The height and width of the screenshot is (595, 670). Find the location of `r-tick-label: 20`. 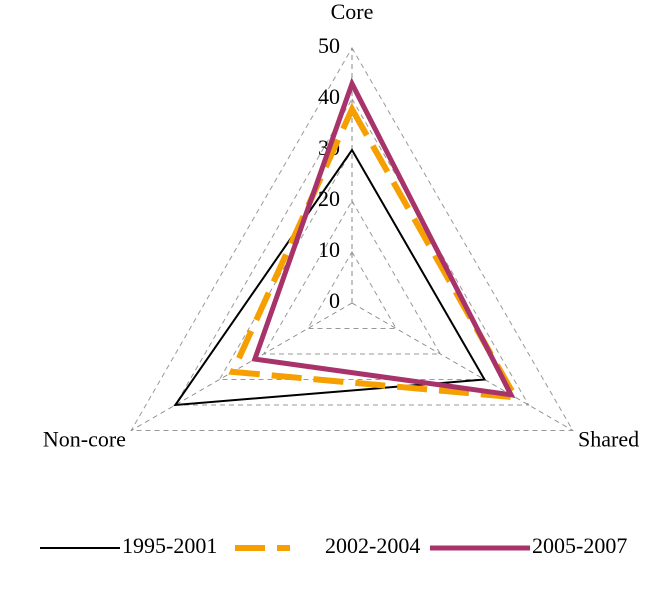

r-tick-label: 20 is located at coordinates (329, 198).